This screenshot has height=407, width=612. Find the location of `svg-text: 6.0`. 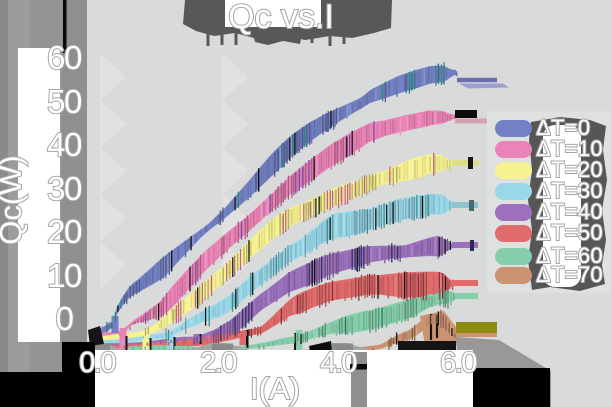

svg-text: 6.0 is located at coordinates (458, 363).